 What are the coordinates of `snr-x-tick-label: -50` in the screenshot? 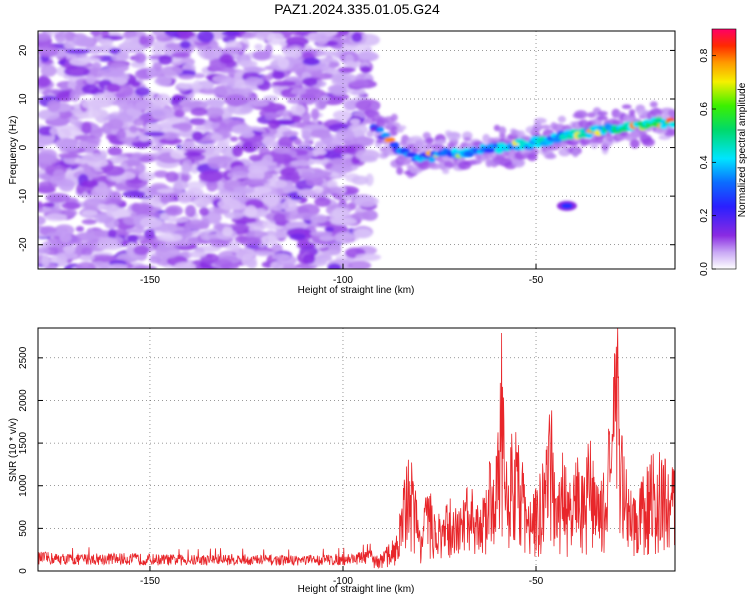 It's located at (536, 581).